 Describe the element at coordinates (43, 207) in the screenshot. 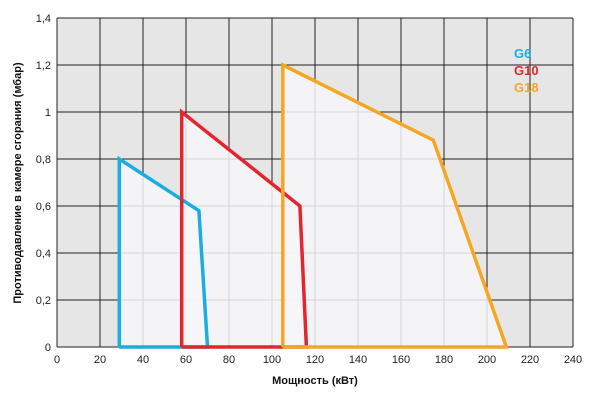

I see `y-tick-label: 0,6` at that location.